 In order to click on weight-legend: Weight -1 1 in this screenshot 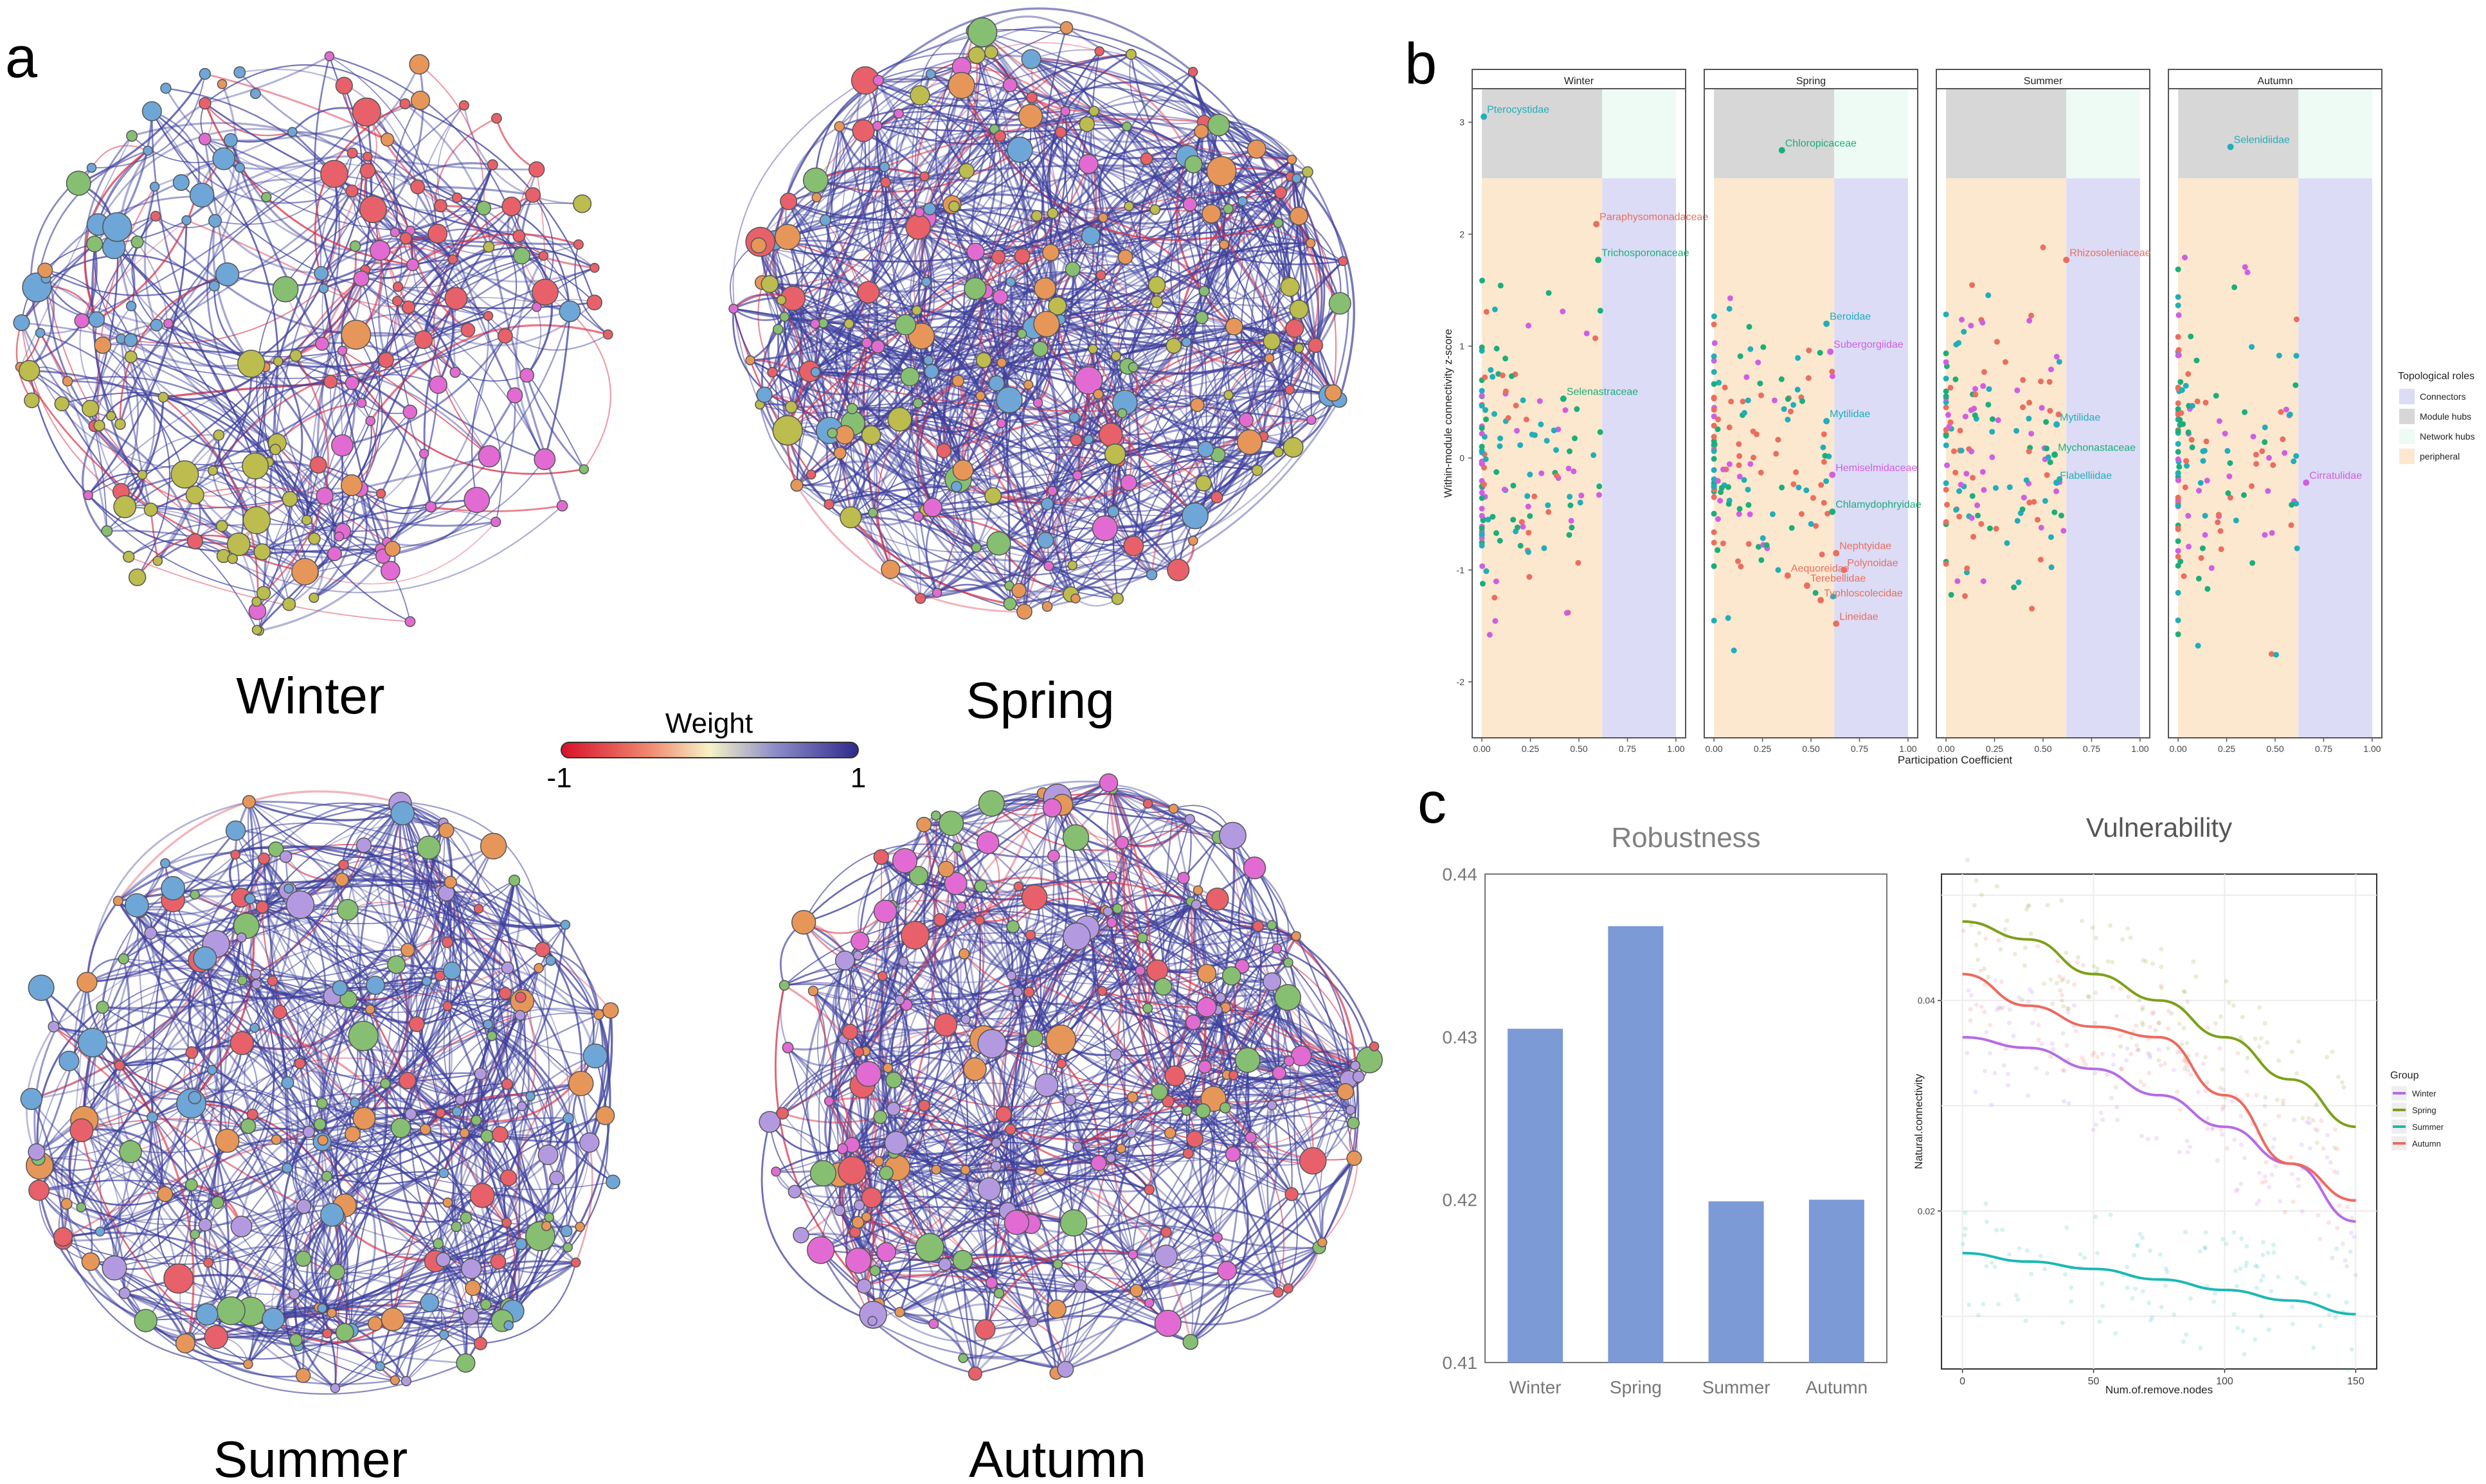, I will do `click(706, 751)`.